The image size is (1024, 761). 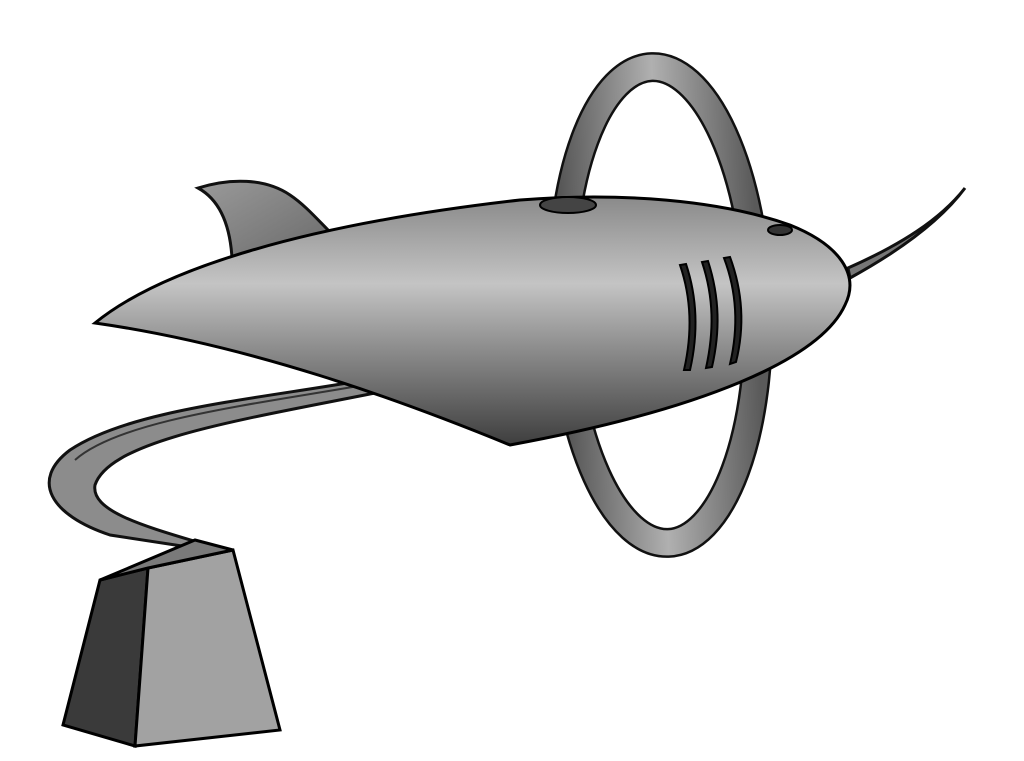 What do you see at coordinates (710, 313) in the screenshot?
I see `vents` at bounding box center [710, 313].